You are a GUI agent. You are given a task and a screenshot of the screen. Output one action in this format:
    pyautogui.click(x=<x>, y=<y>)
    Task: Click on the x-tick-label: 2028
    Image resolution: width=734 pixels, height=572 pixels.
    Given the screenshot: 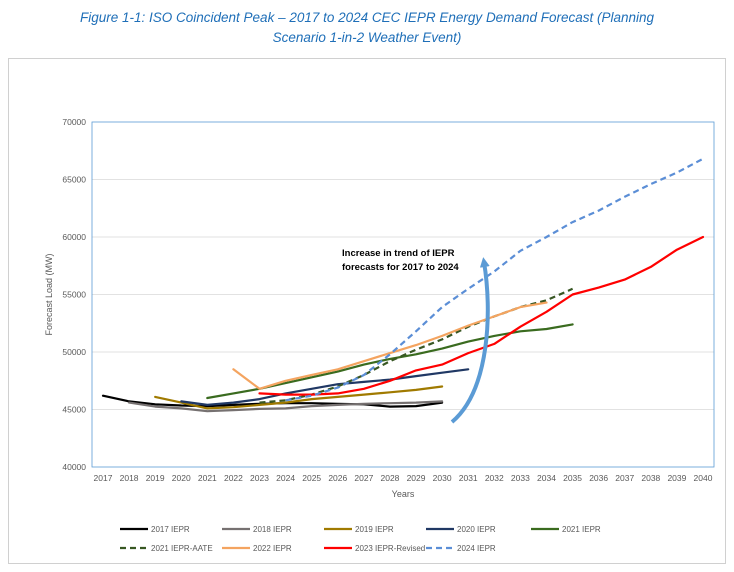 What is the action you would take?
    pyautogui.click(x=389, y=478)
    